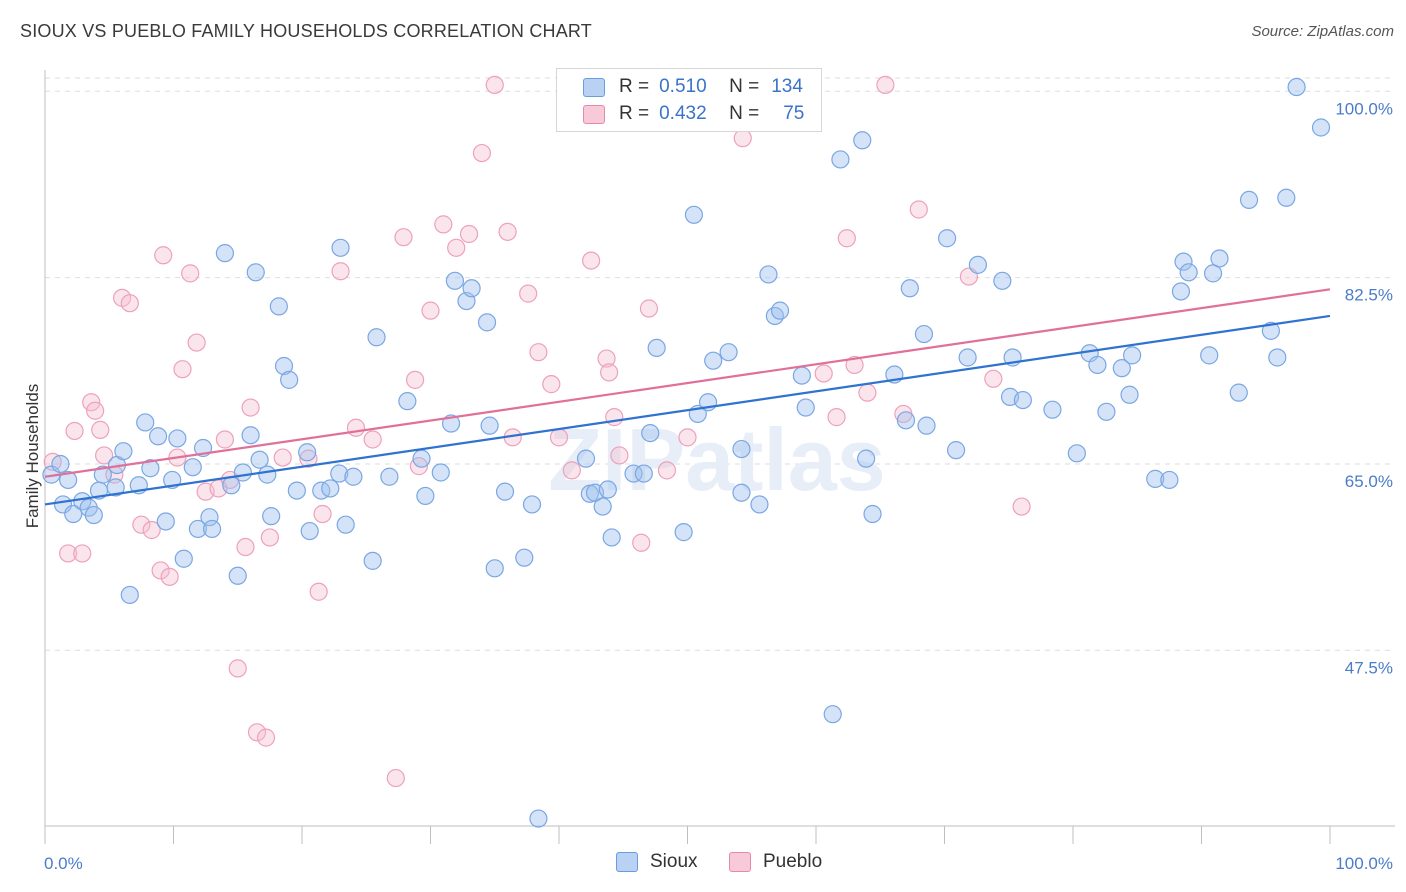 The image size is (1406, 892). I want to click on n-value: 75, so click(794, 113).